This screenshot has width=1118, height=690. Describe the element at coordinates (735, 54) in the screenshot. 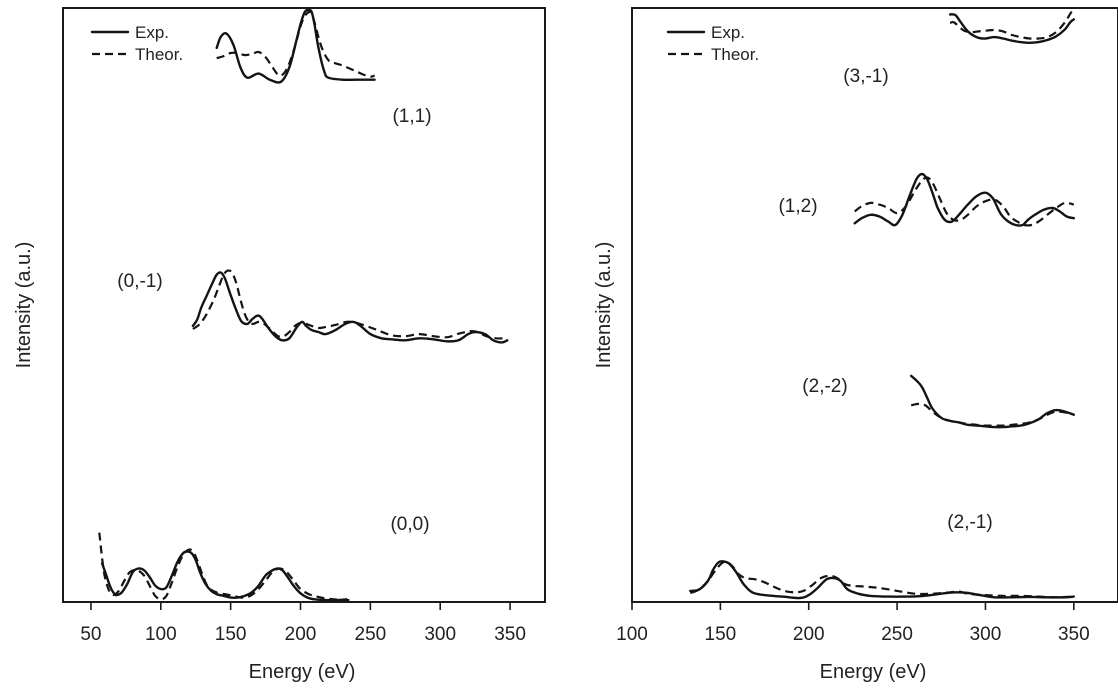

I see `right-legend-label-theor: Theor.` at that location.